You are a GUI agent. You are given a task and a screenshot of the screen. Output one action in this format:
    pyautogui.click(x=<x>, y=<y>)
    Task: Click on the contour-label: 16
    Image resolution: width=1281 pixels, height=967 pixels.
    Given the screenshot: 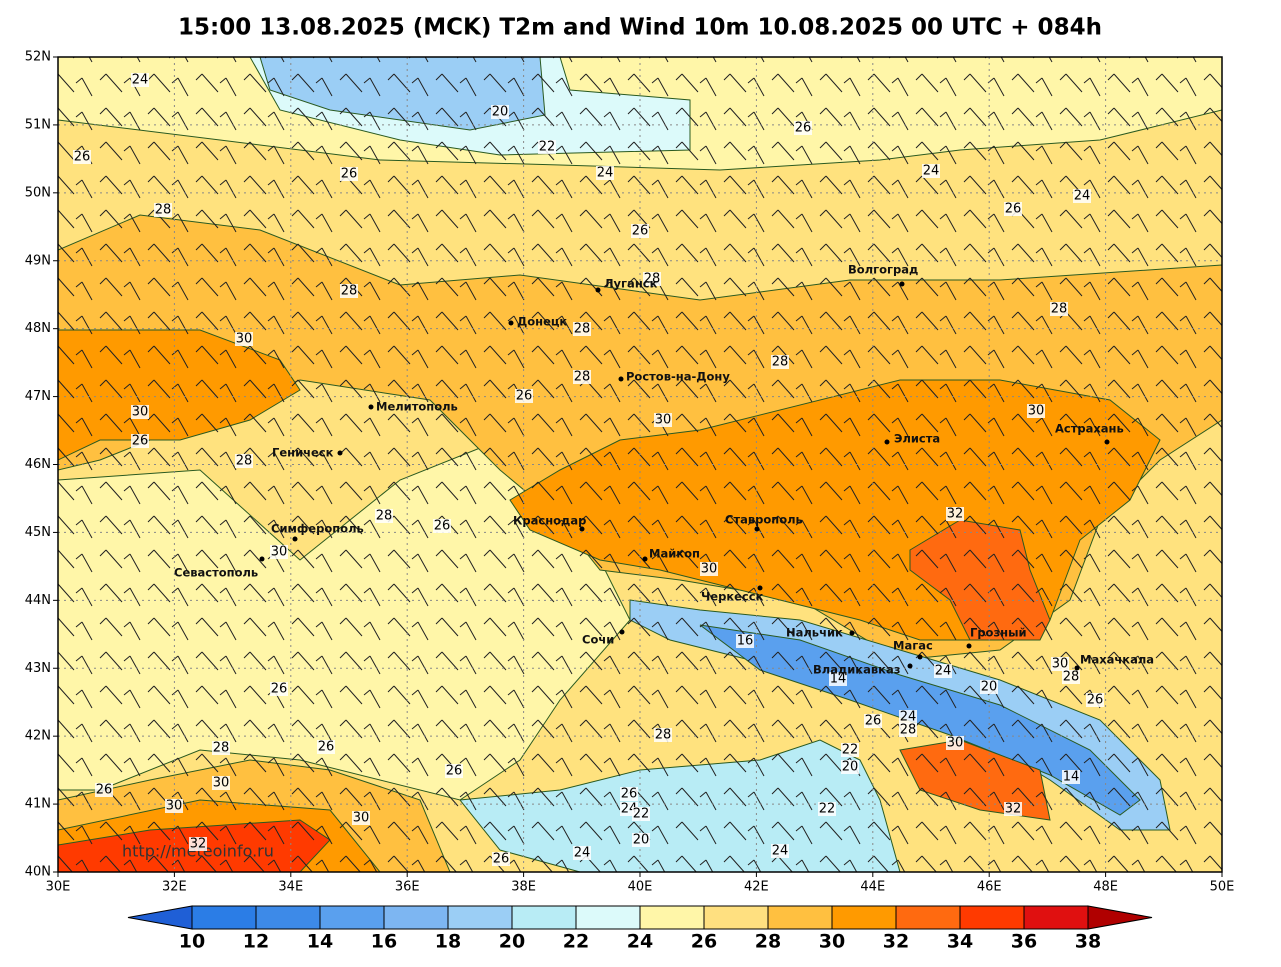 What is the action you would take?
    pyautogui.click(x=745, y=641)
    